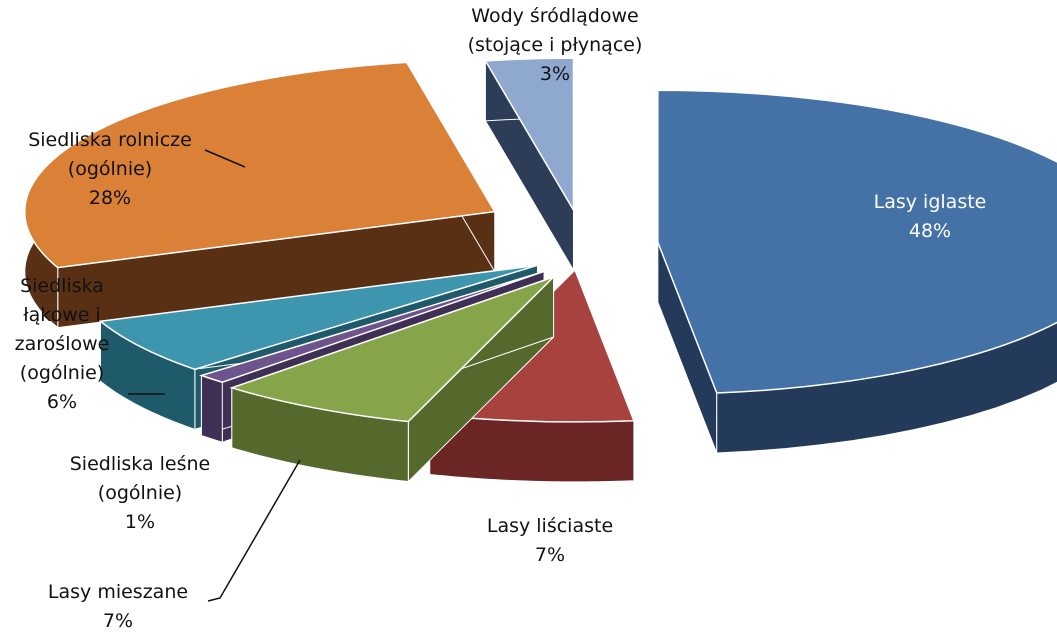 The width and height of the screenshot is (1057, 633). I want to click on data-label-value: 28%, so click(110, 198).